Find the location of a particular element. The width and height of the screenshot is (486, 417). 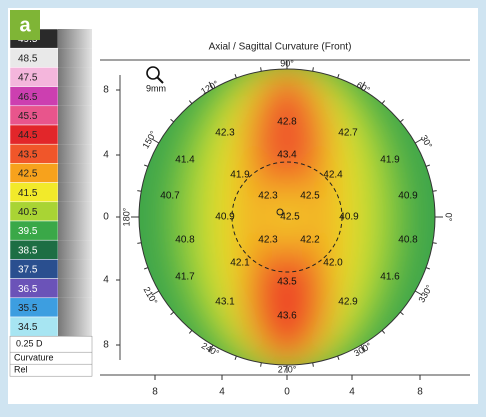

map-value: 41.7 is located at coordinates (185, 277).